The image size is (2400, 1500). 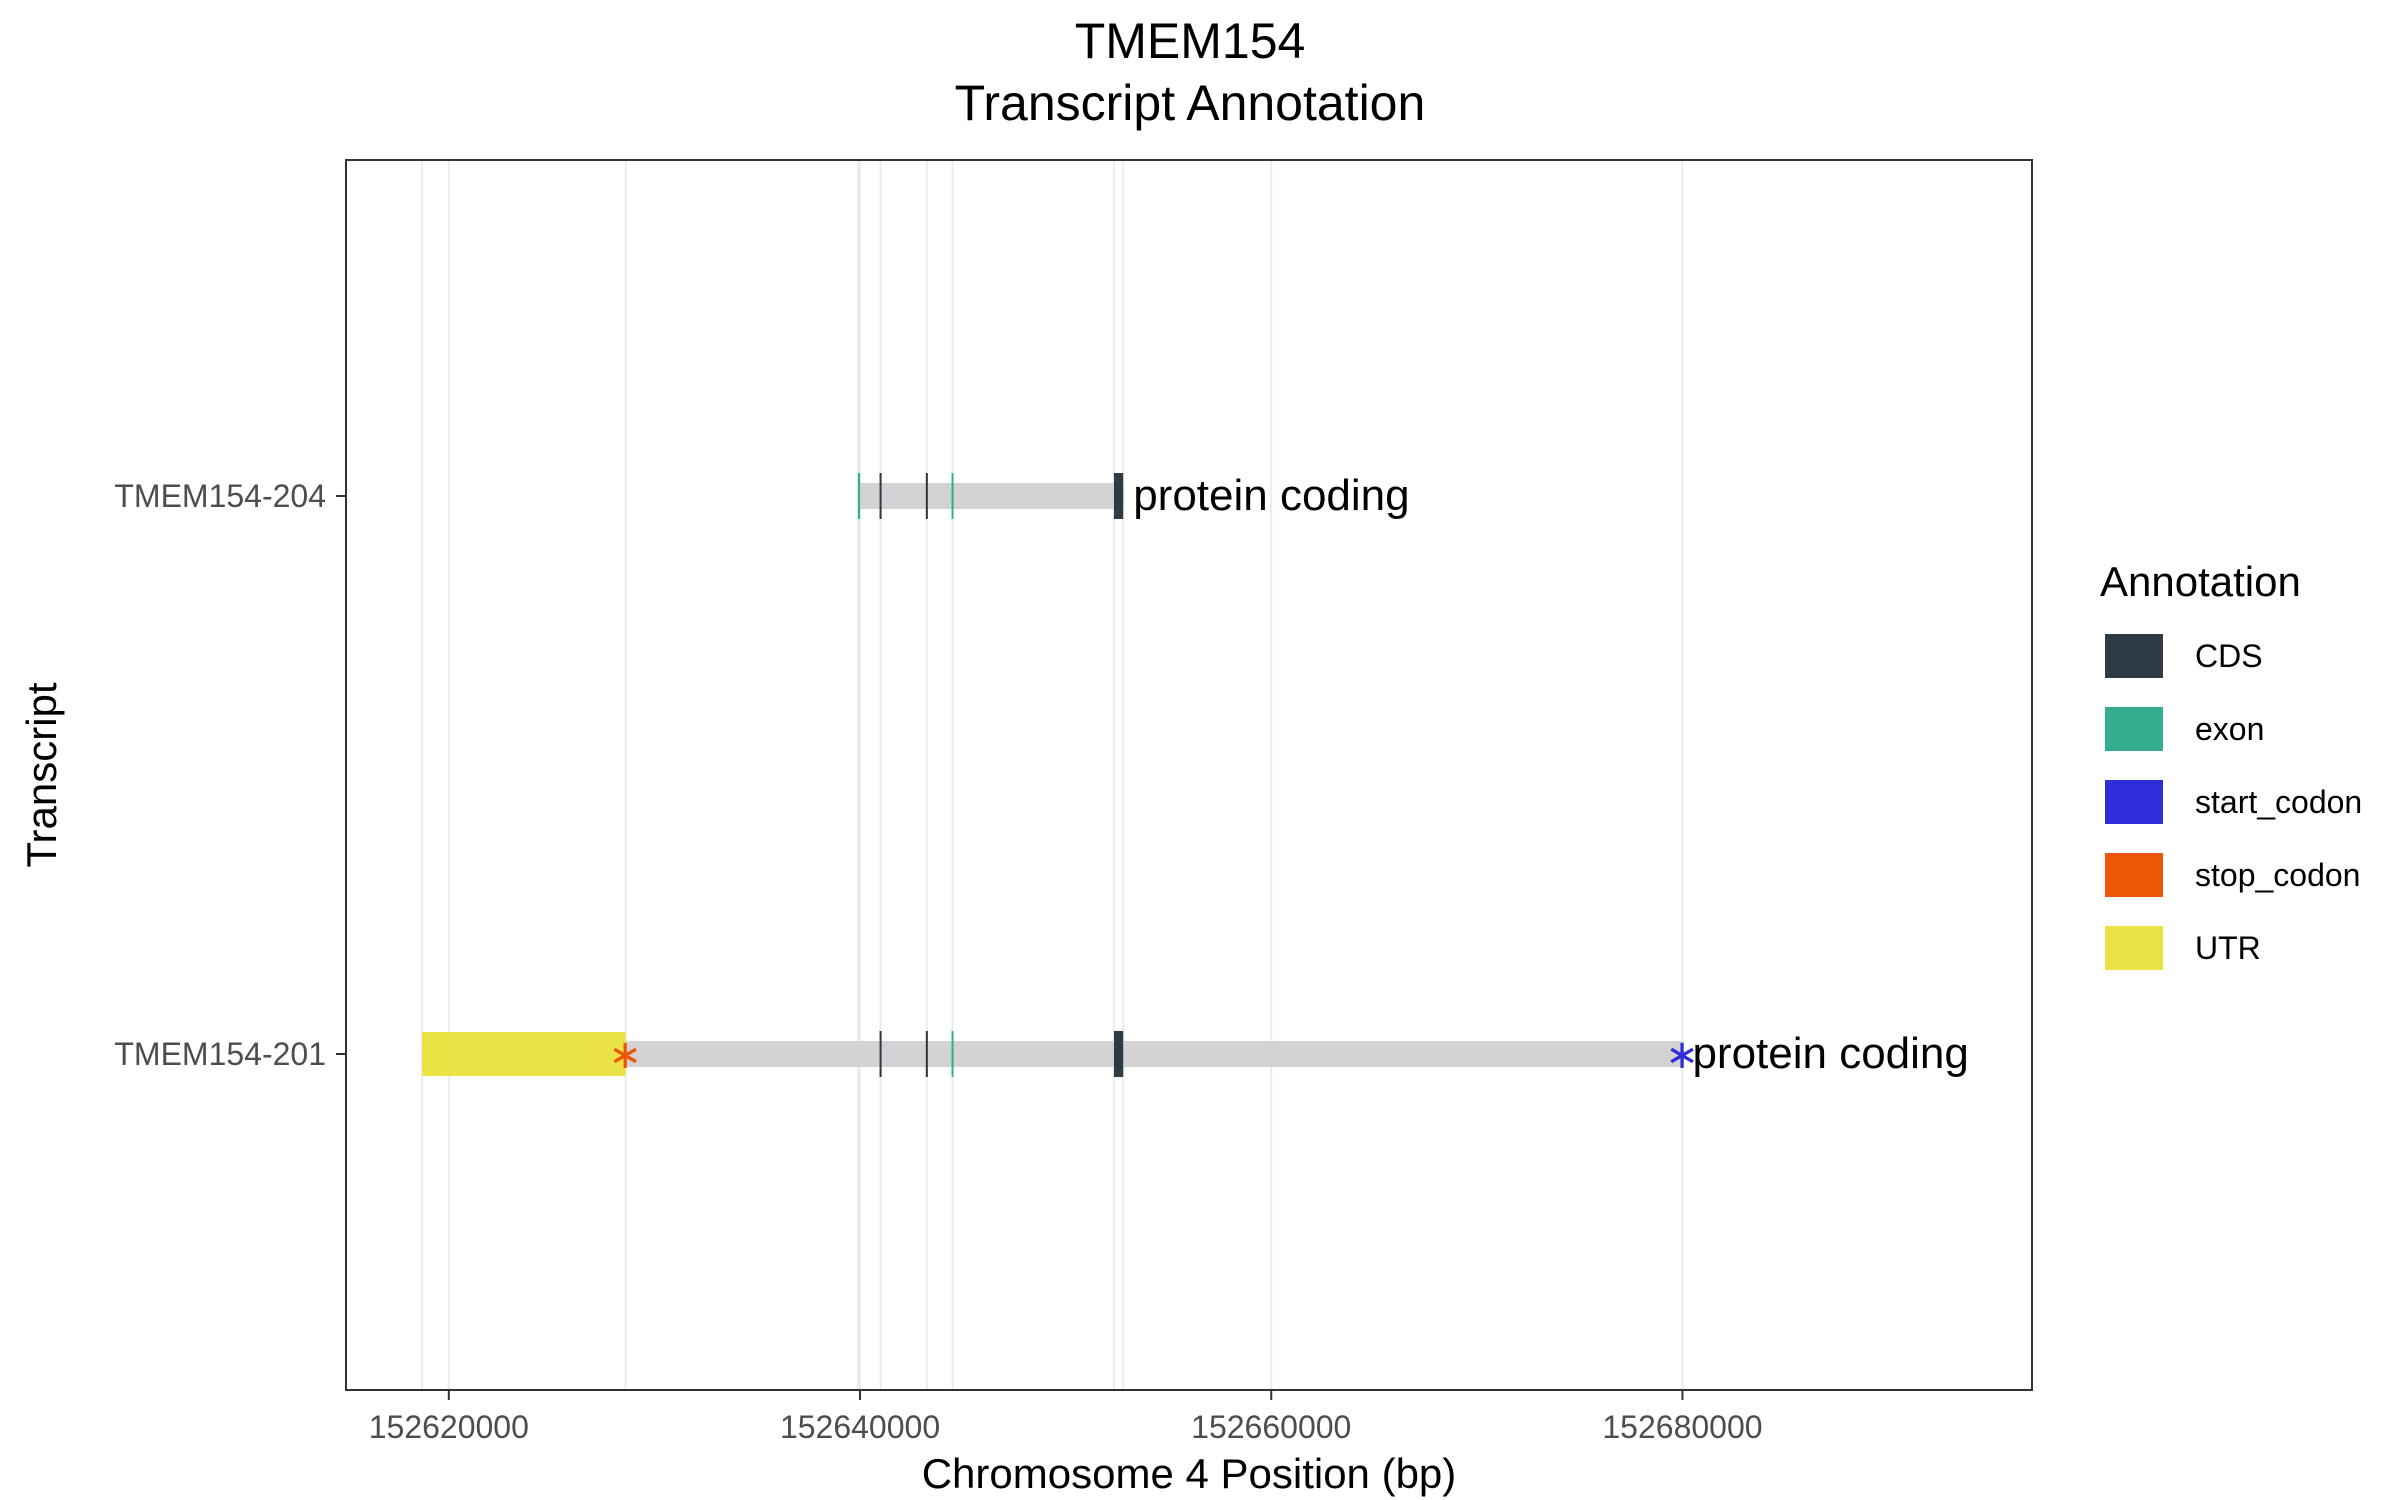 I want to click on chart-subtitle: Transcript Annotation, so click(x=1190, y=103).